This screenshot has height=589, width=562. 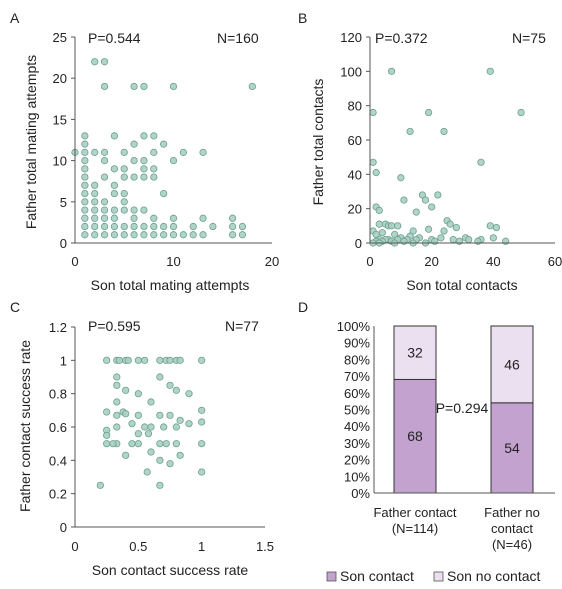 I want to click on chart-c-points, so click(x=151, y=422).